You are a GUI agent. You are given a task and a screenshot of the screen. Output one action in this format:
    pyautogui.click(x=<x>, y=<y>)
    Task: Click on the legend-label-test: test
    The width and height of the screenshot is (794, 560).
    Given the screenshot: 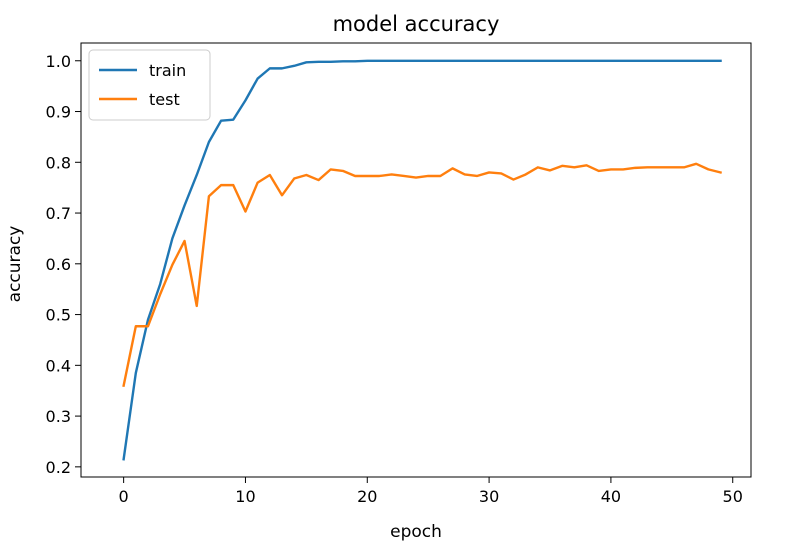 What is the action you would take?
    pyautogui.click(x=164, y=99)
    